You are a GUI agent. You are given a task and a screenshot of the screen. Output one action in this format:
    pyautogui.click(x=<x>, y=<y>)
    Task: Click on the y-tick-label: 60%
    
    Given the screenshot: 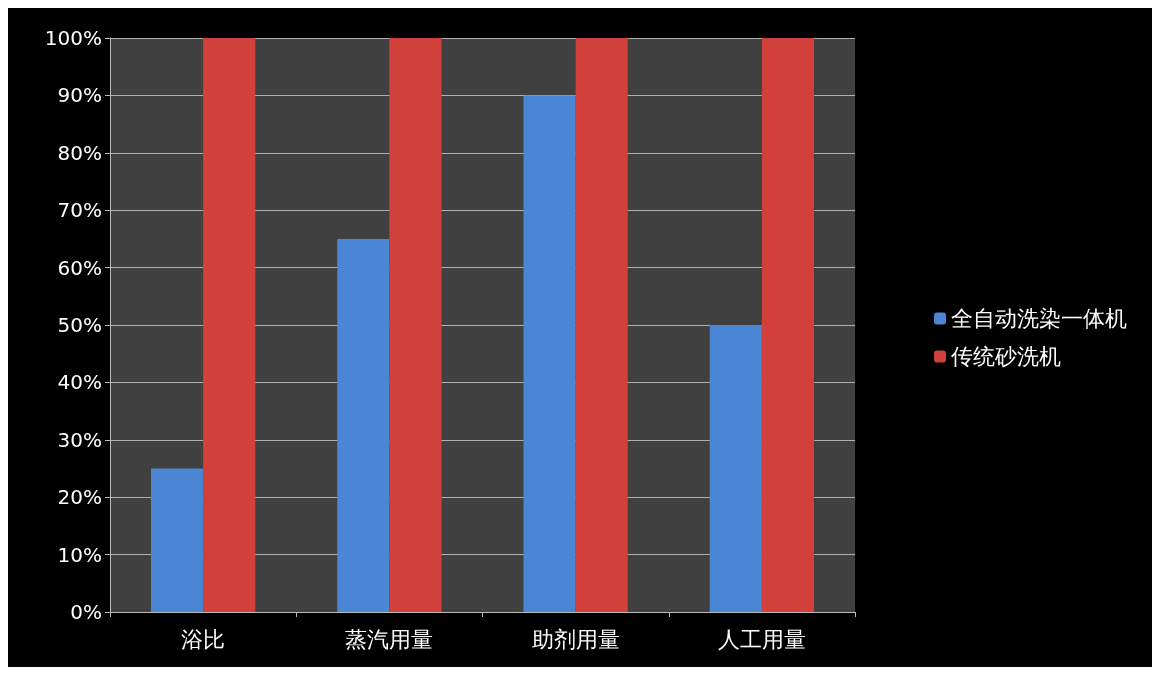 What is the action you would take?
    pyautogui.click(x=79, y=267)
    